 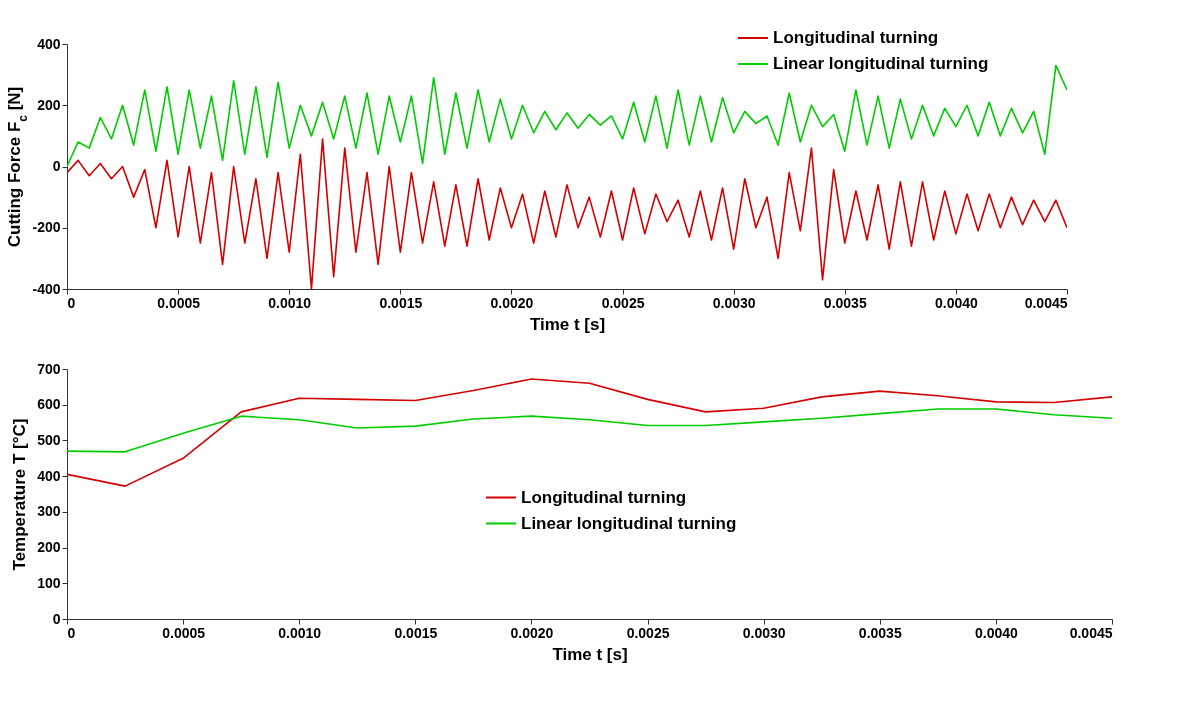 I want to click on y-tick-label: 100, so click(x=49, y=582).